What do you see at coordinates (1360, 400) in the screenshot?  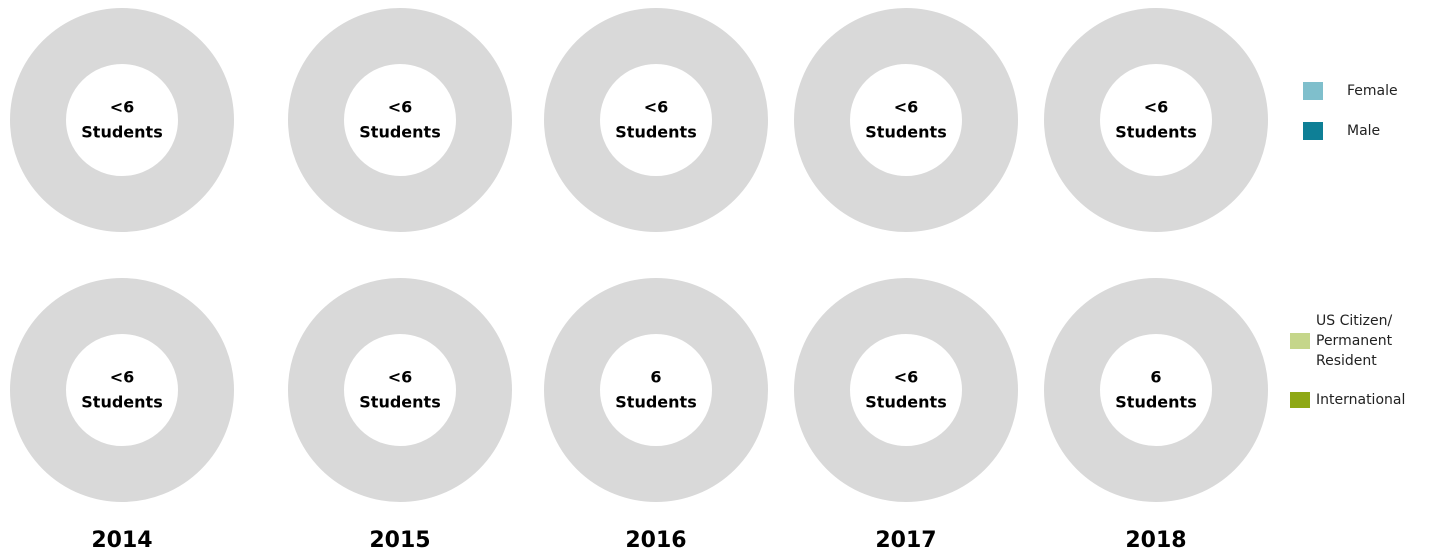 I see `legend-label: International` at bounding box center [1360, 400].